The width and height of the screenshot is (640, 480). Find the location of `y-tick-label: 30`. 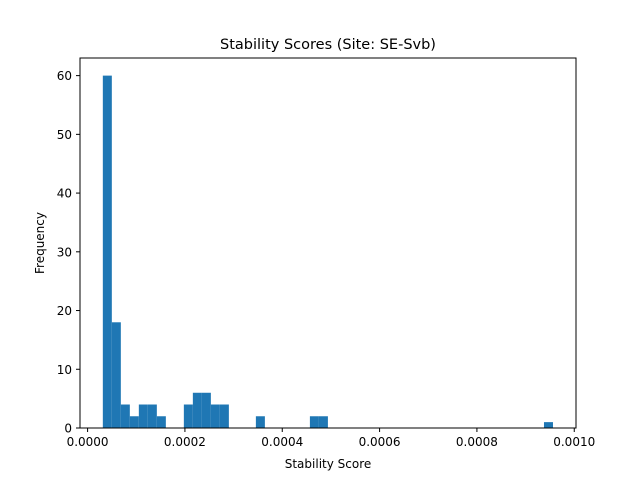

y-tick-label: 30 is located at coordinates (64, 252).